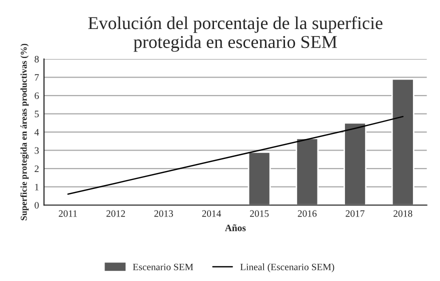 The height and width of the screenshot is (281, 440). I want to click on x-tick-label: 2017, so click(355, 213).